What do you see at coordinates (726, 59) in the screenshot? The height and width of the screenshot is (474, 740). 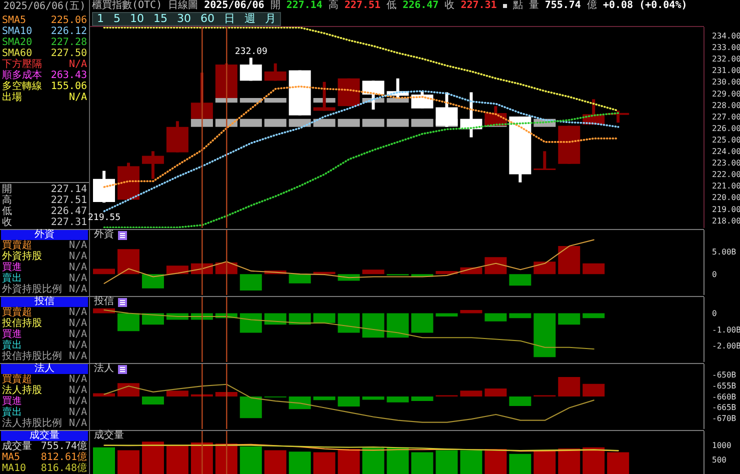 I see `y-tick-label: 232.00` at bounding box center [726, 59].